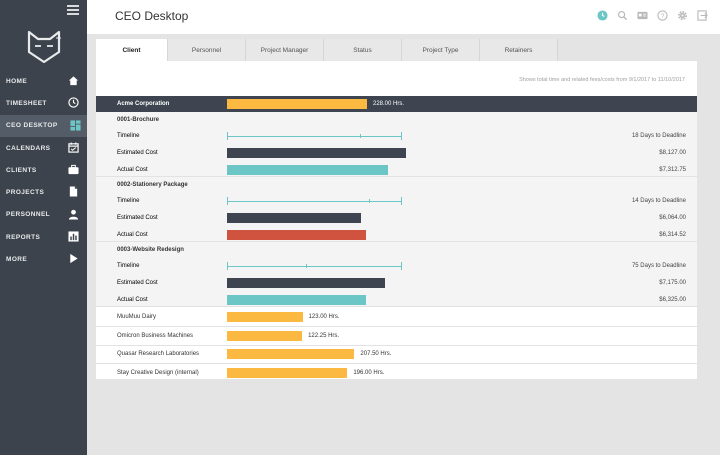 This screenshot has height=455, width=720. What do you see at coordinates (73, 147) in the screenshot?
I see `calendar-icon` at bounding box center [73, 147].